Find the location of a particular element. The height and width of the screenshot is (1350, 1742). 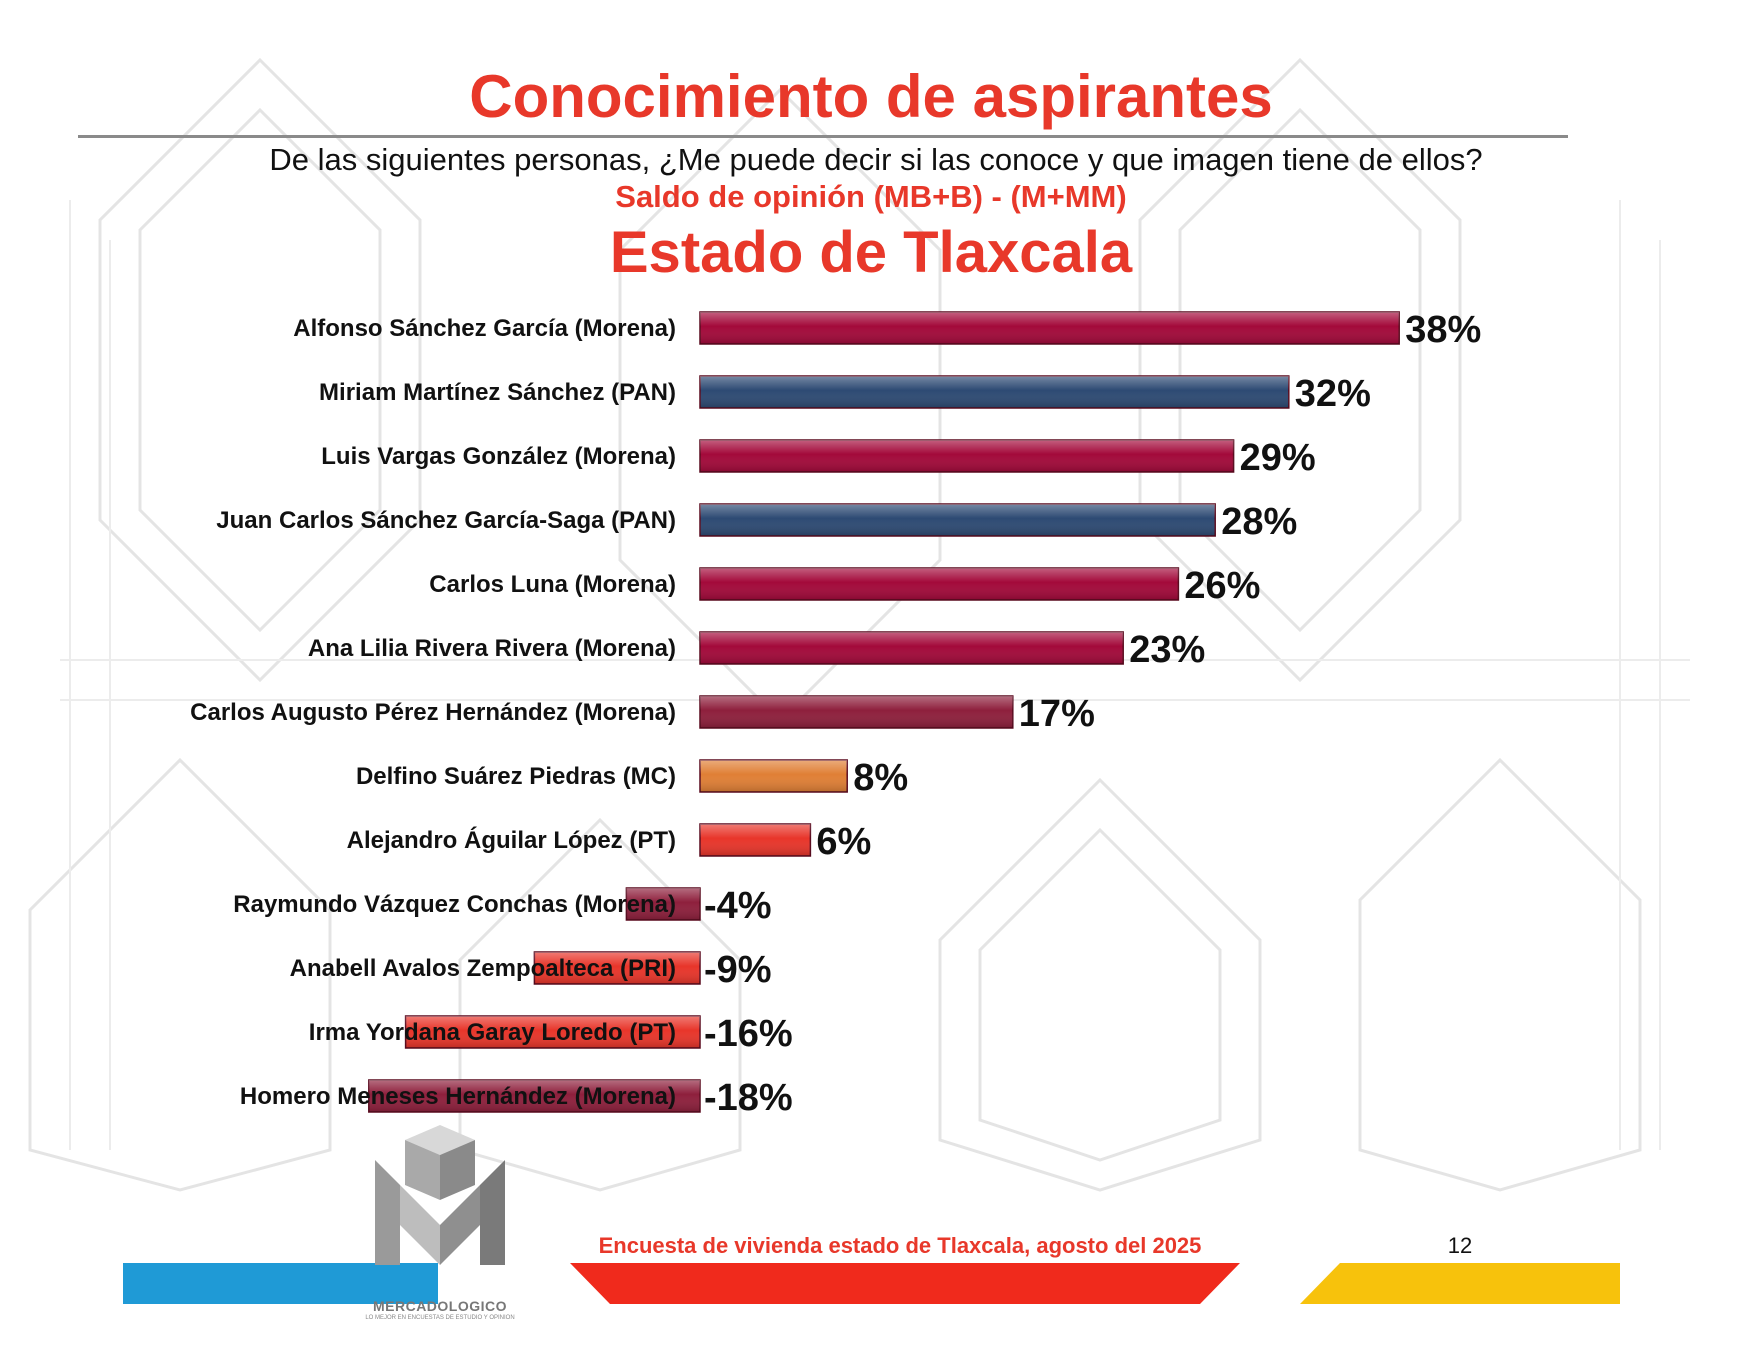

category-label: Raymundo Vázquez Conchas (Morena) is located at coordinates (454, 904).